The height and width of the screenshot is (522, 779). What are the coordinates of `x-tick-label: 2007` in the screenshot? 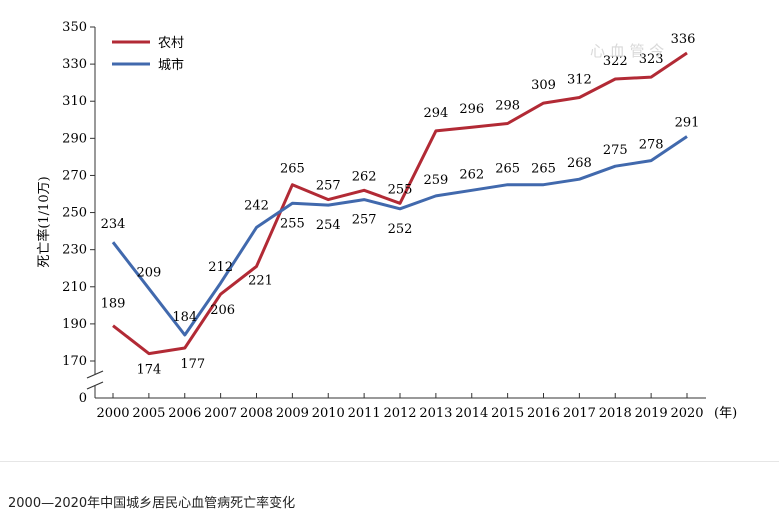 It's located at (220, 413).